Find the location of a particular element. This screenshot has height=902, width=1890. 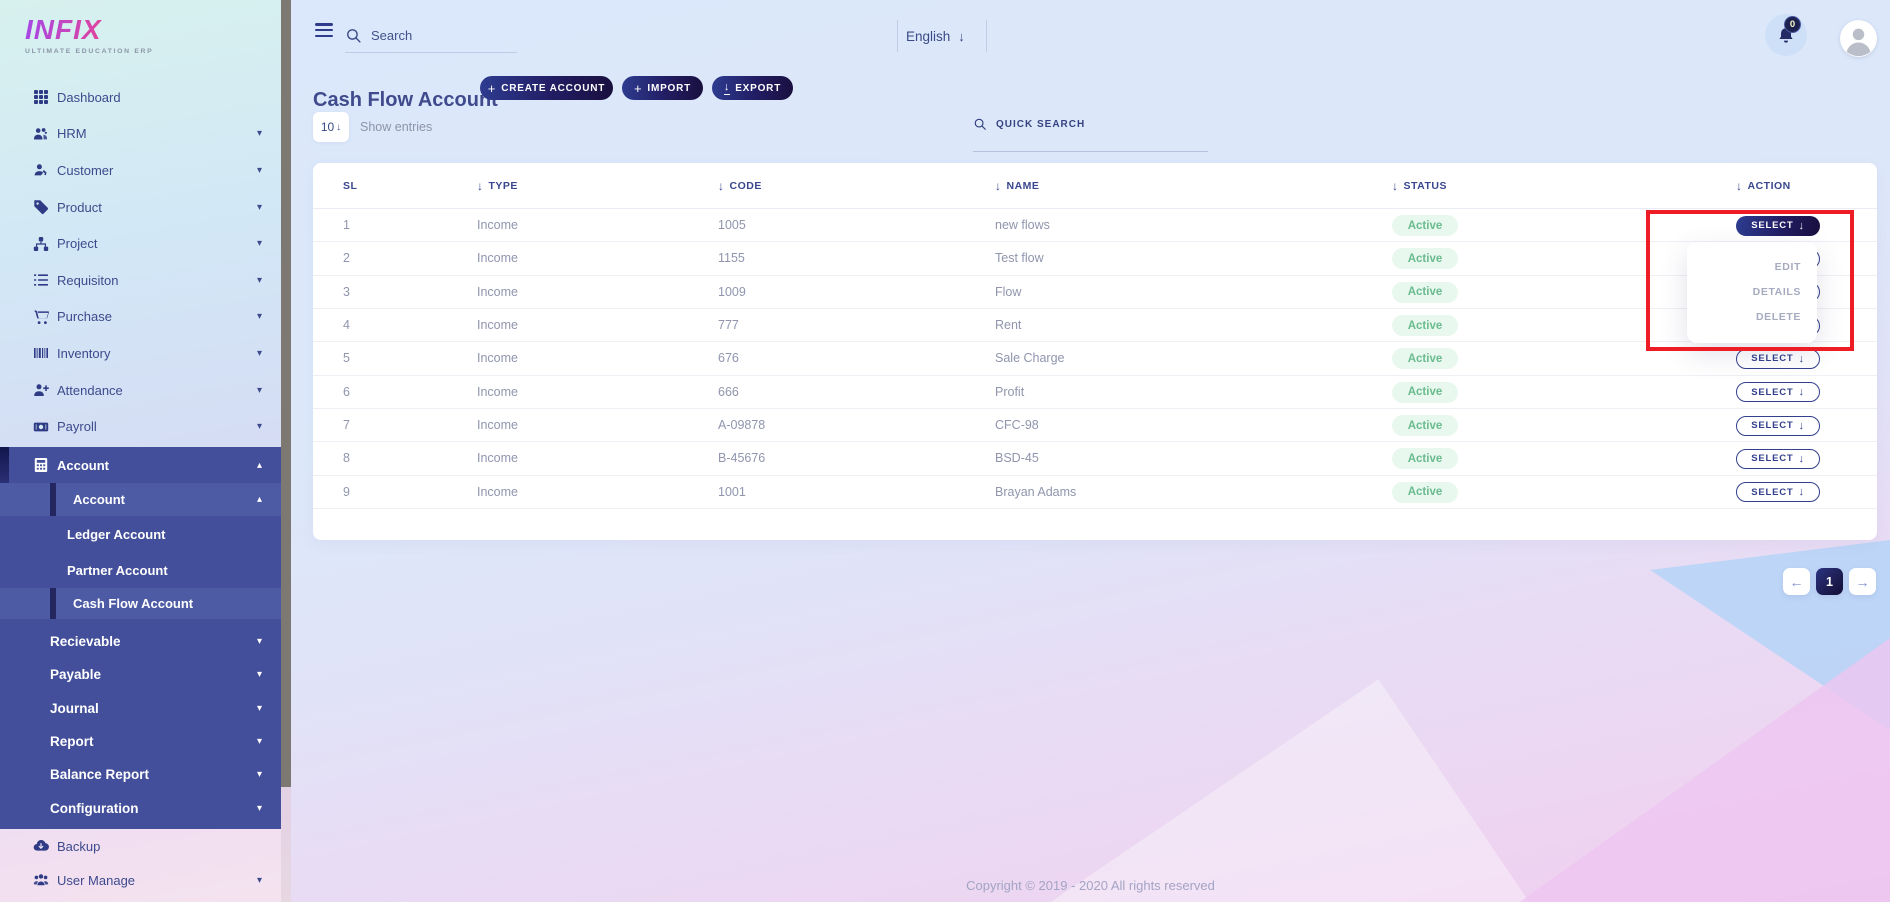

column-header-status: ↓ STATUS is located at coordinates (1419, 186).